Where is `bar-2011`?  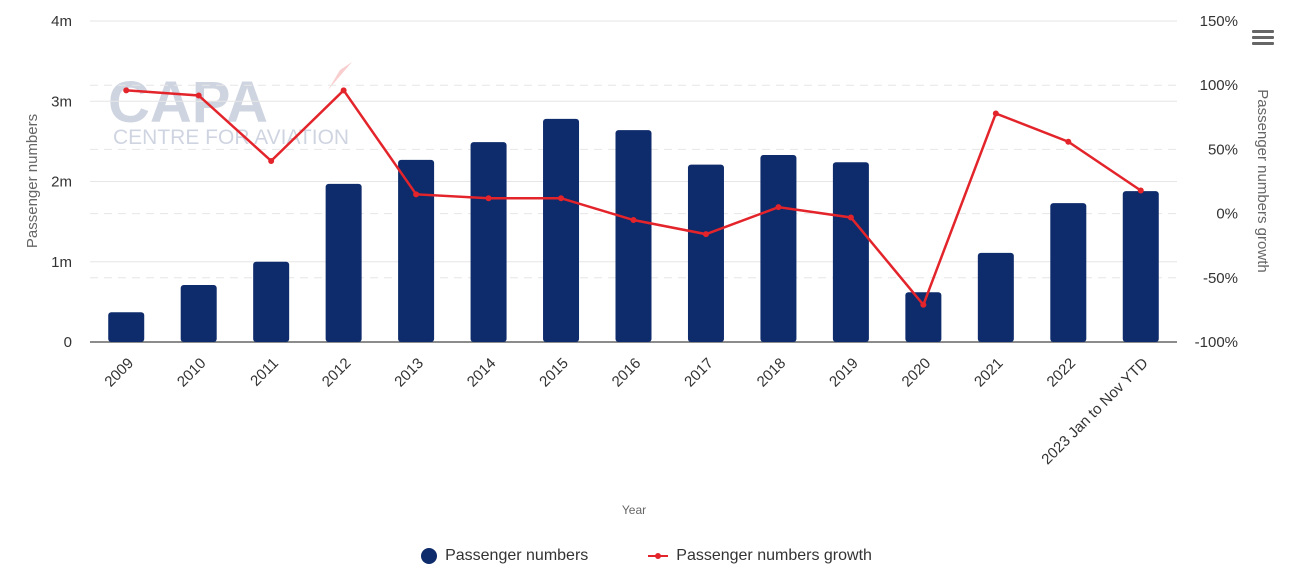 bar-2011 is located at coordinates (271, 301).